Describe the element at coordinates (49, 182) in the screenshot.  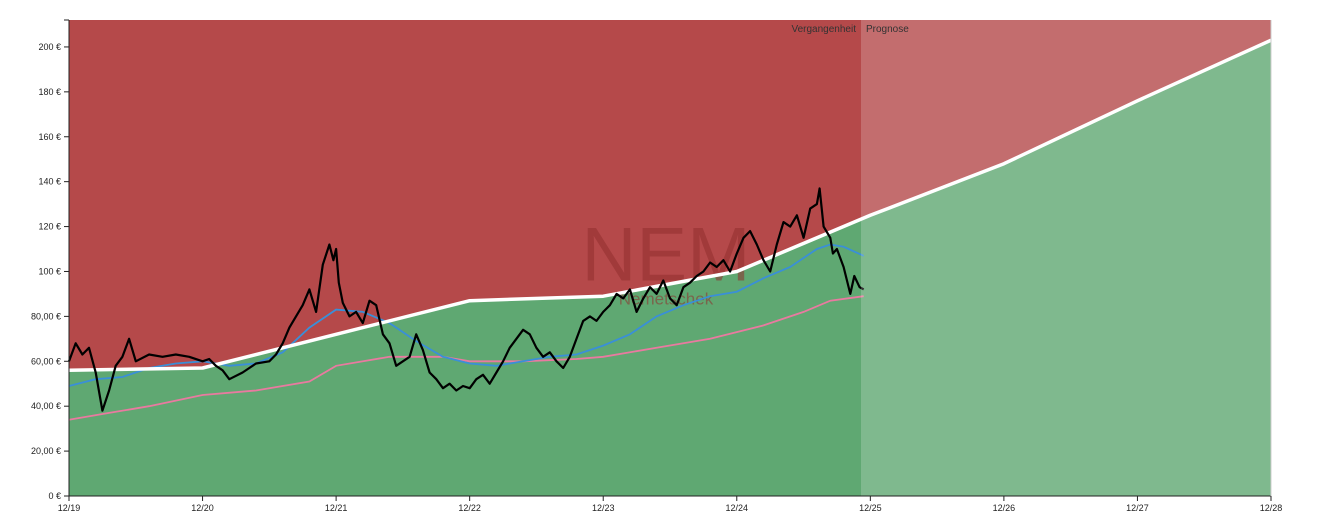
I see `y-tick-label: 140 €` at that location.